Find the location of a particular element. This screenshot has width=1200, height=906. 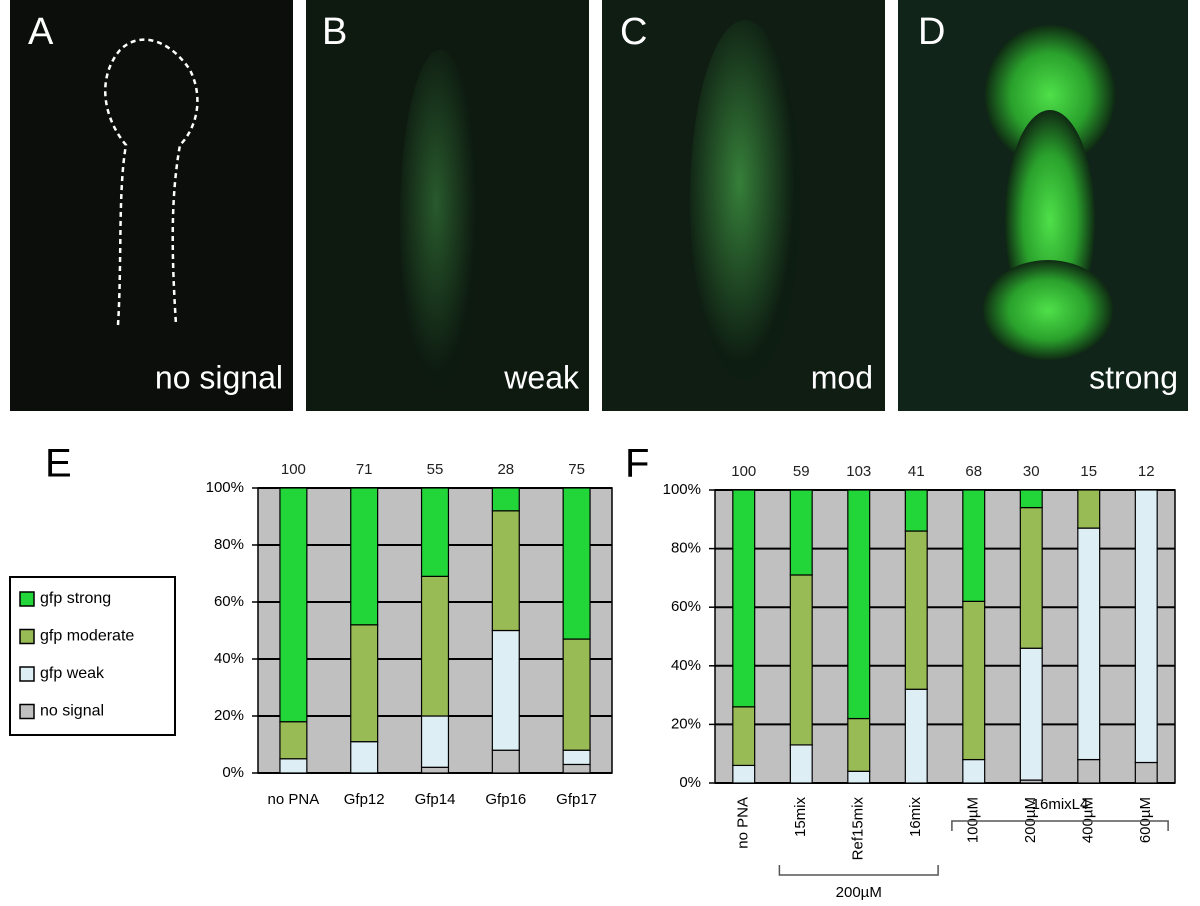

image-a is located at coordinates (151, 205).